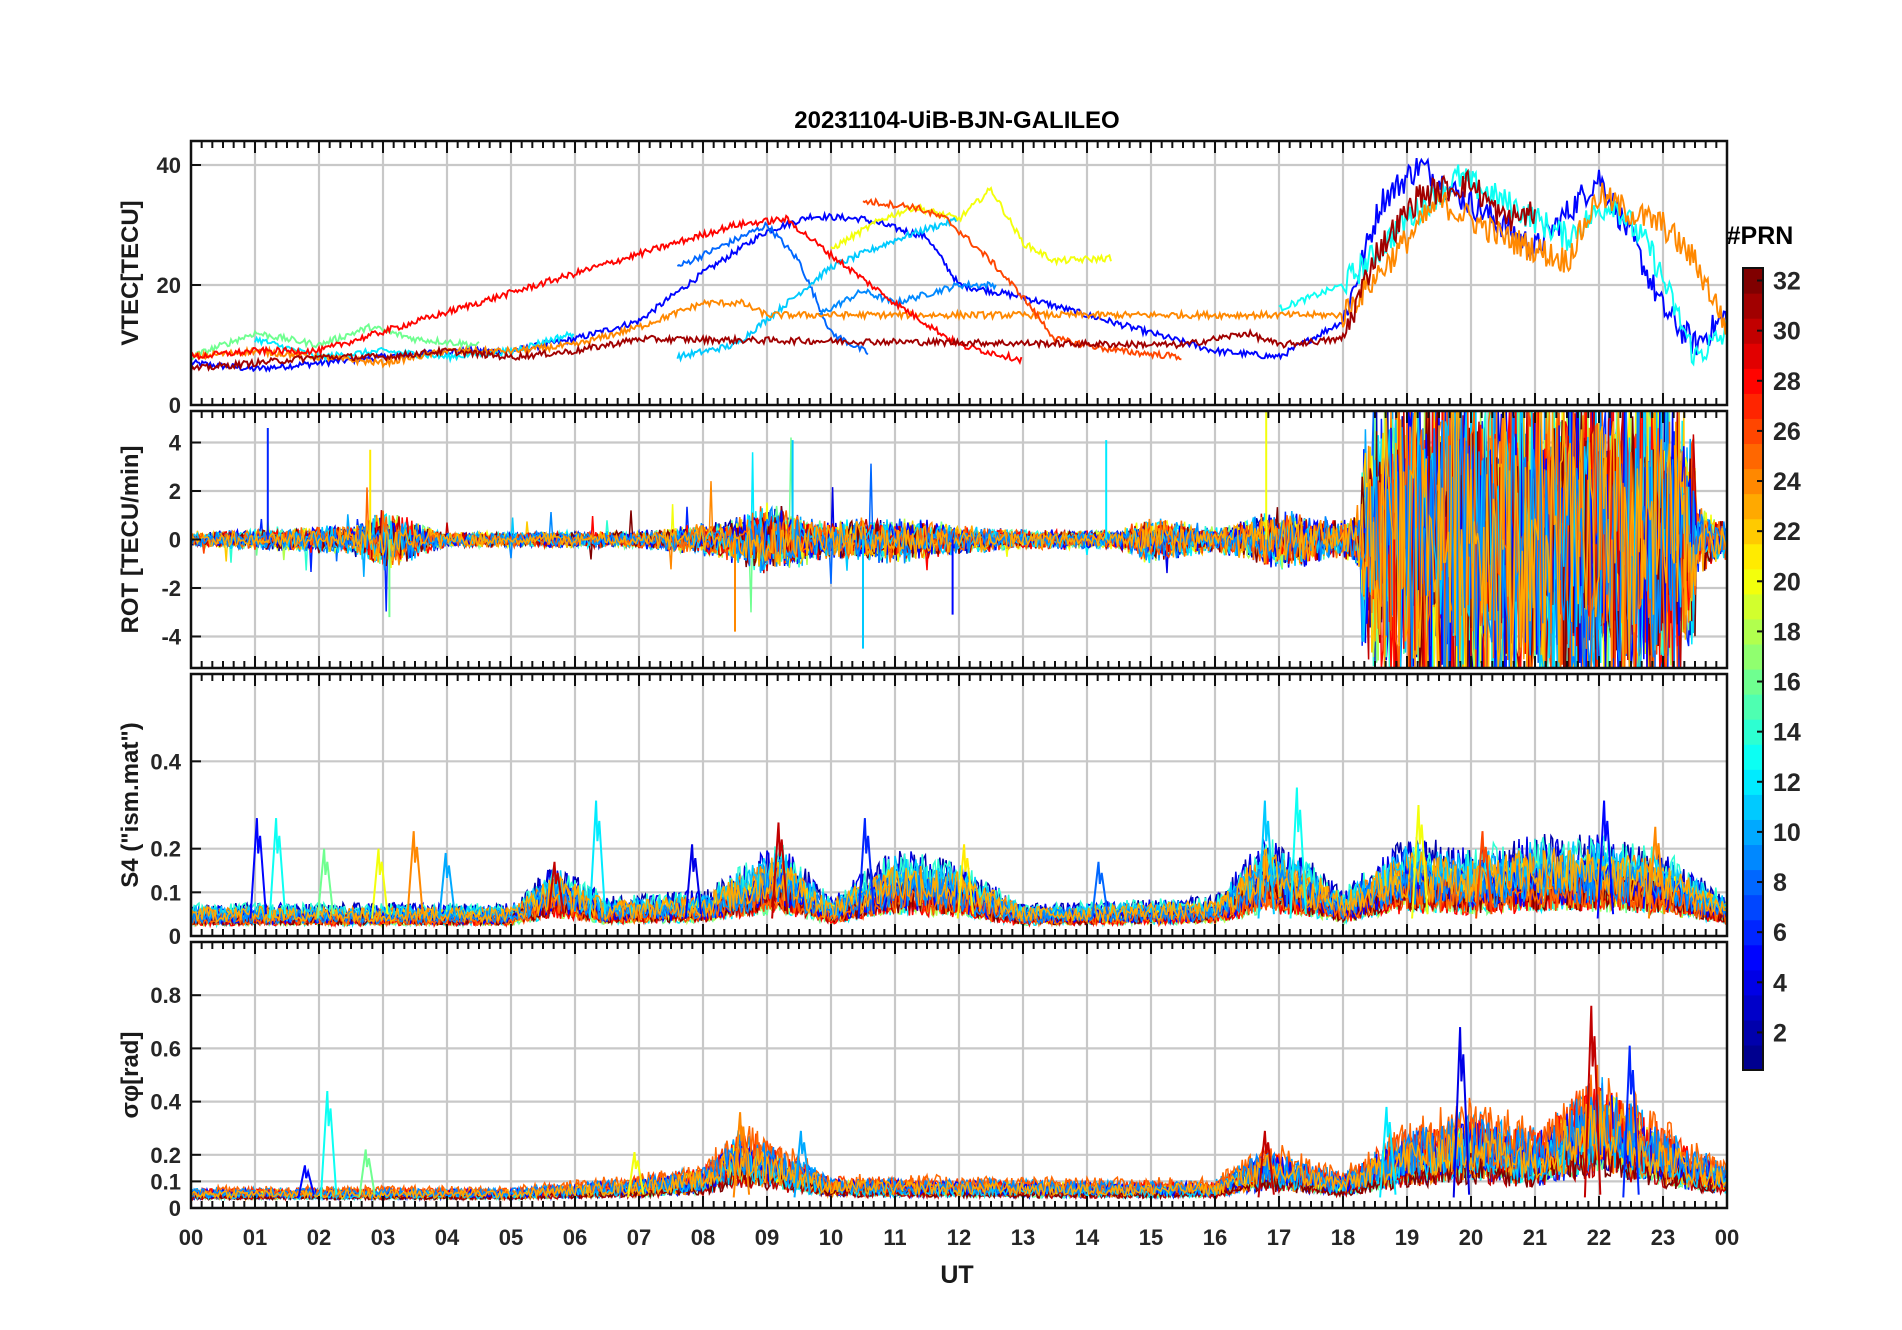  What do you see at coordinates (165, 1102) in the screenshot?
I see `y-tick-label: 0.4` at bounding box center [165, 1102].